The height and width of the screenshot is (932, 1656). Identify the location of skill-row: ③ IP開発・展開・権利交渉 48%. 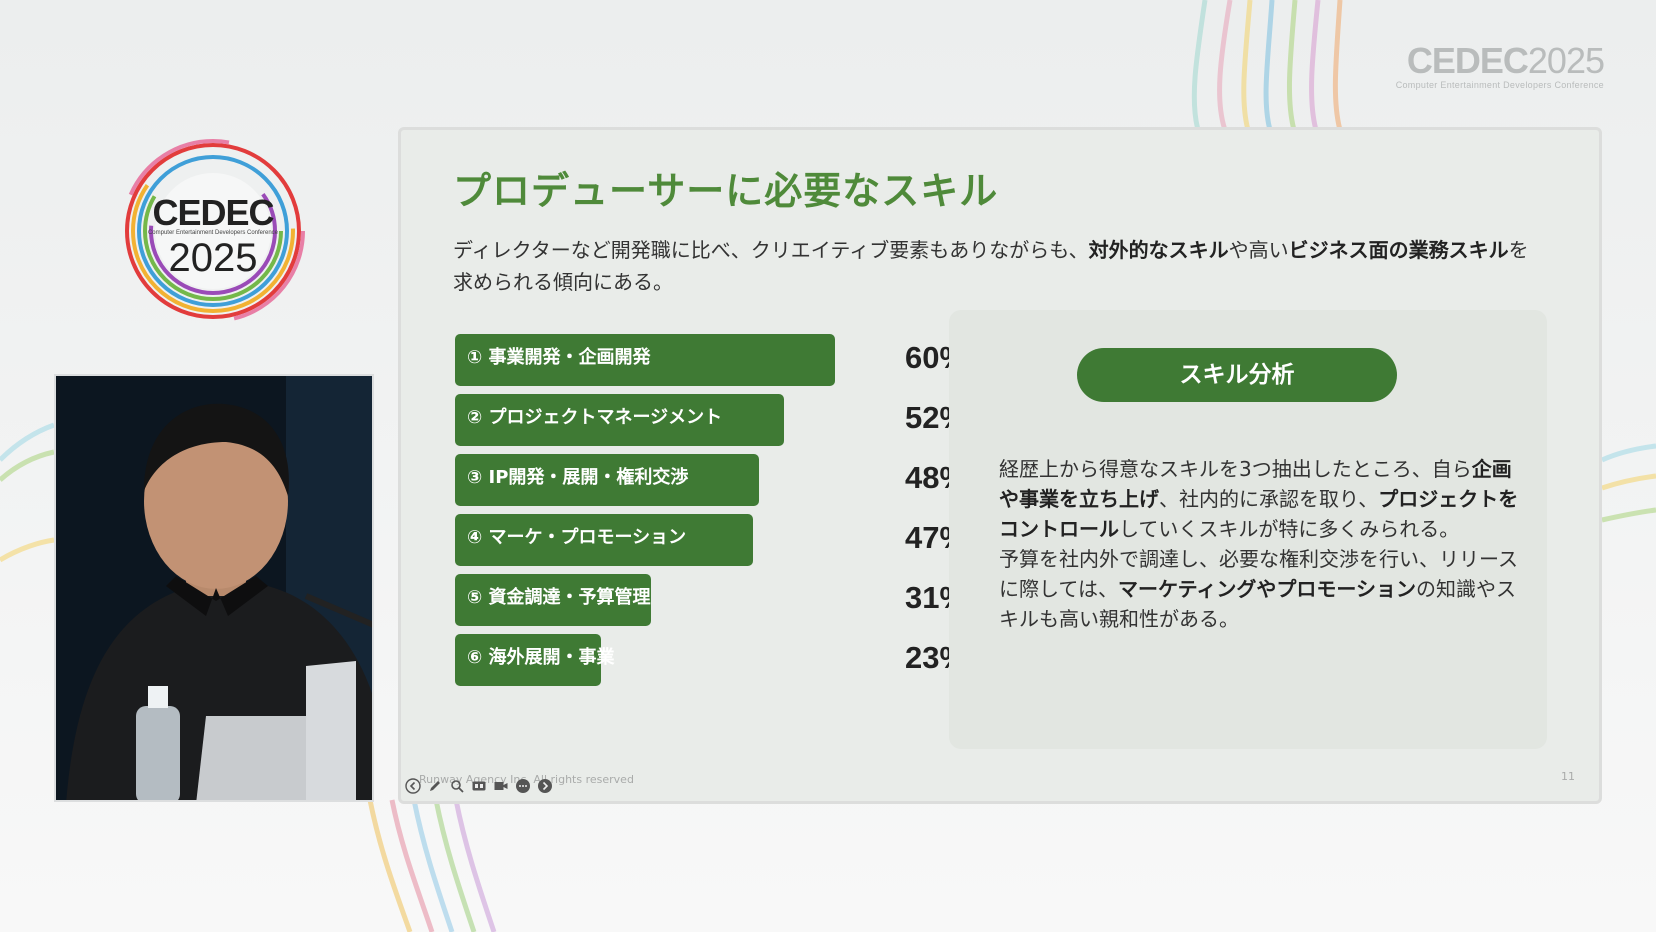
(715, 480).